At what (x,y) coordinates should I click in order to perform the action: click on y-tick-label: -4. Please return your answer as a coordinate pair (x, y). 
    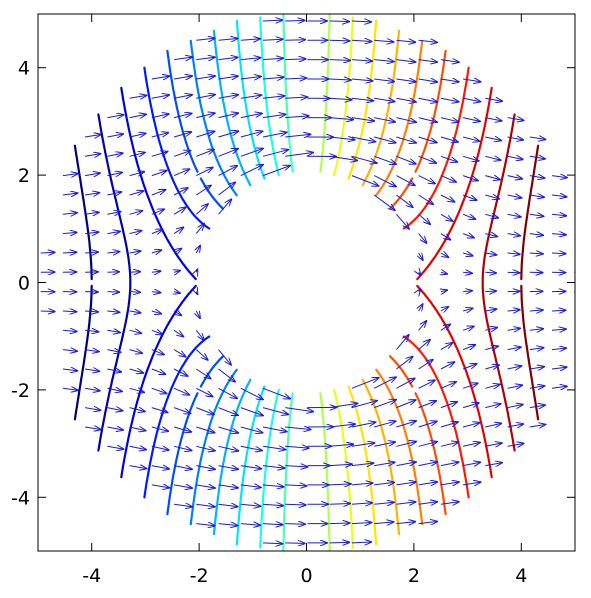
    Looking at the image, I should click on (20, 498).